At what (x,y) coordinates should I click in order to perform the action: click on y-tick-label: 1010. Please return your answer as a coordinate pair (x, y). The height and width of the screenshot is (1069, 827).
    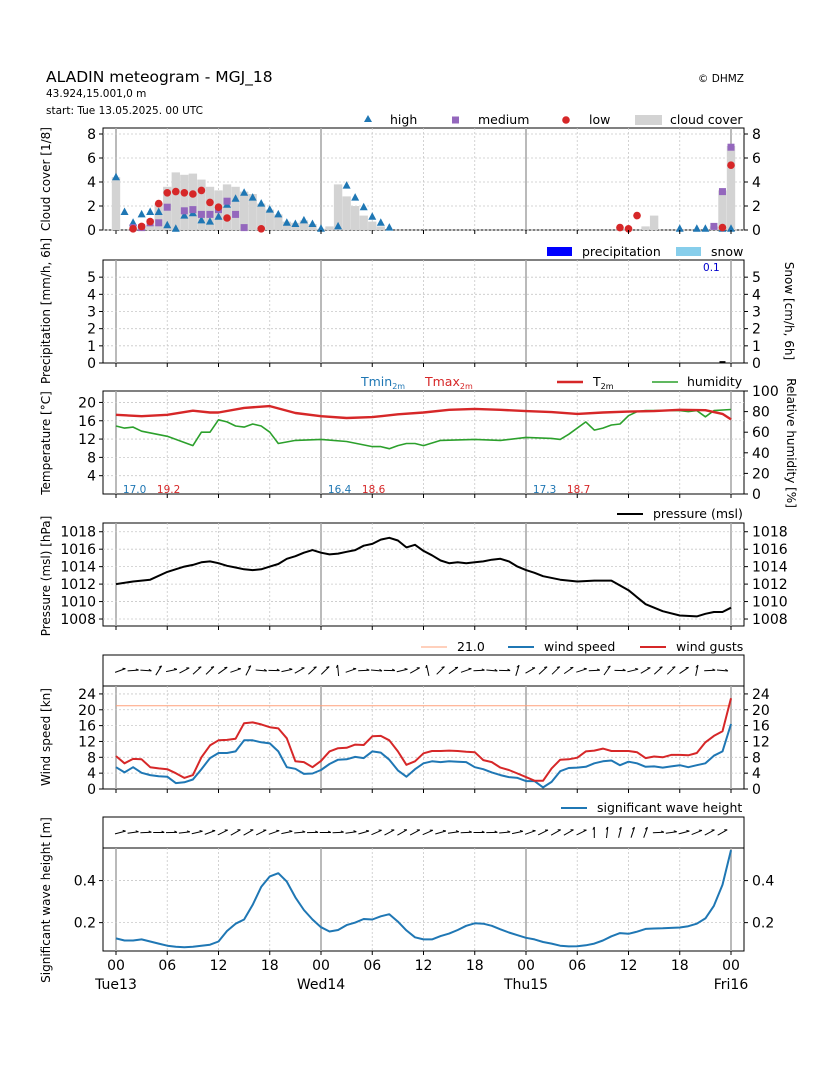
    Looking at the image, I should click on (770, 603).